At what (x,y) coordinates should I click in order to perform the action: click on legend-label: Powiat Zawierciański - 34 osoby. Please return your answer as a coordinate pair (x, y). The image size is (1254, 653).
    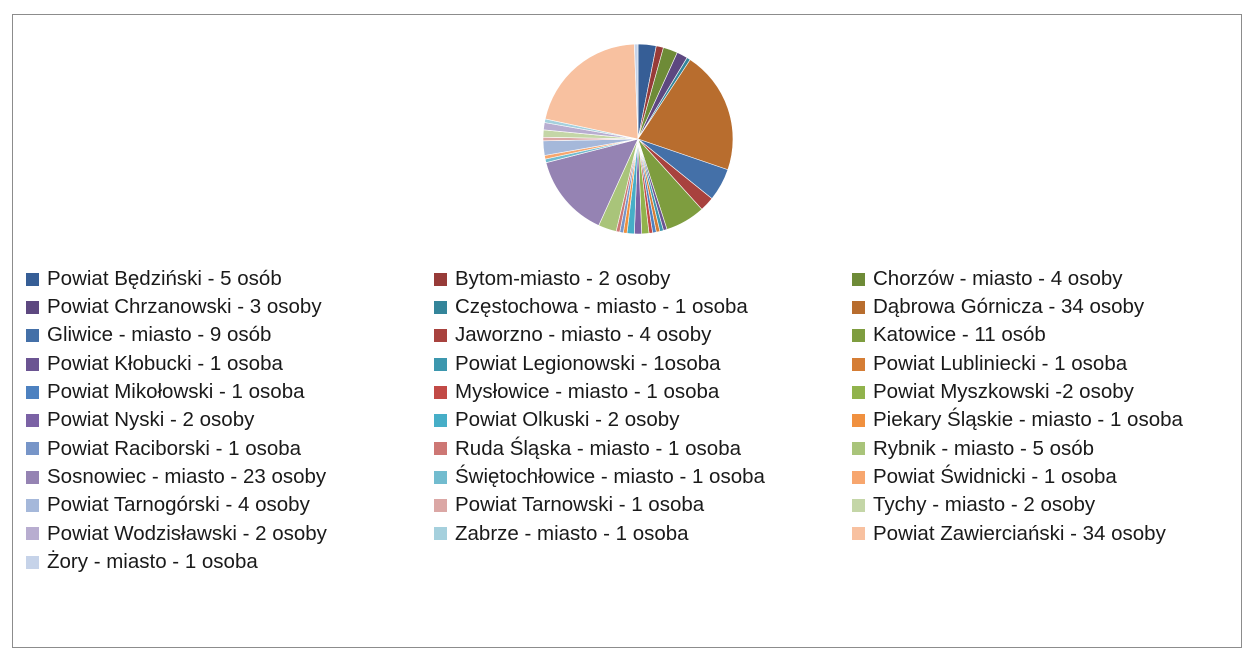
    Looking at the image, I should click on (1019, 533).